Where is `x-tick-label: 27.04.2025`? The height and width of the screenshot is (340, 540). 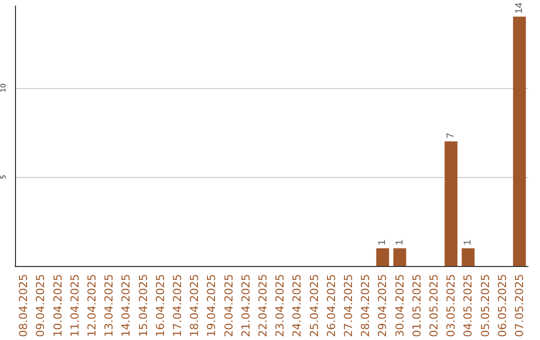 x-tick-label: 27.04.2025 is located at coordinates (348, 306).